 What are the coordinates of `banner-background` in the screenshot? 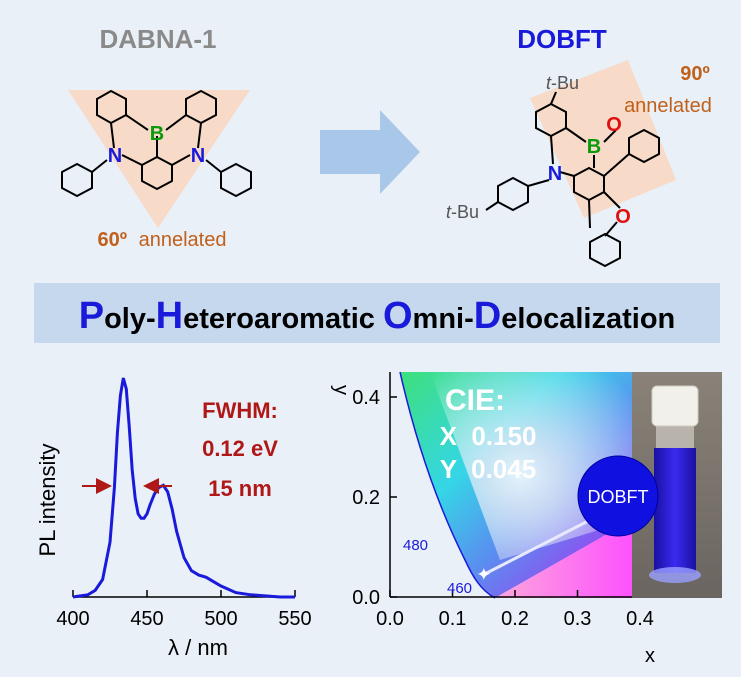 It's located at (377, 313).